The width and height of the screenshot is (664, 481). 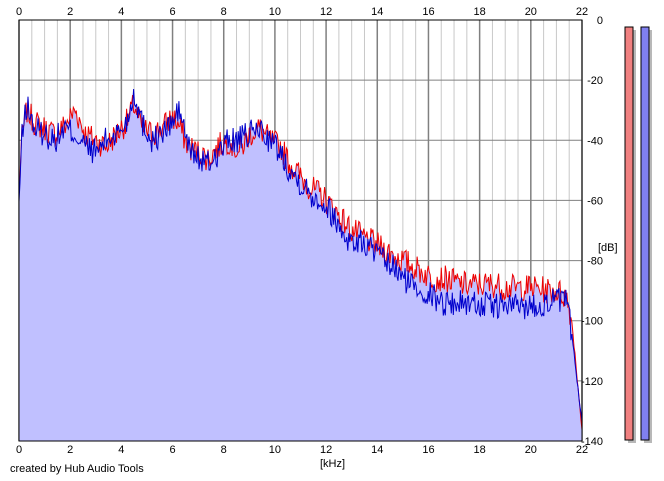 I want to click on x-tick-label-top: 22, so click(x=582, y=12).